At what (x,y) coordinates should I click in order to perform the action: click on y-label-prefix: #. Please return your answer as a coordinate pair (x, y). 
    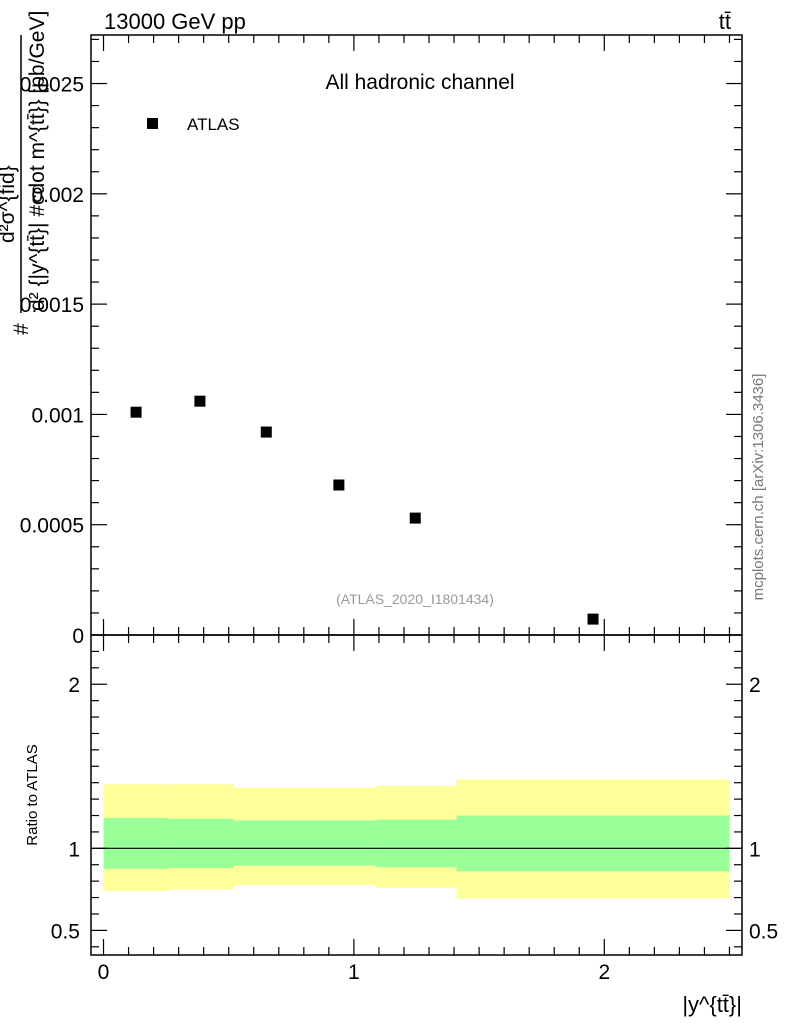
    Looking at the image, I should click on (21, 329).